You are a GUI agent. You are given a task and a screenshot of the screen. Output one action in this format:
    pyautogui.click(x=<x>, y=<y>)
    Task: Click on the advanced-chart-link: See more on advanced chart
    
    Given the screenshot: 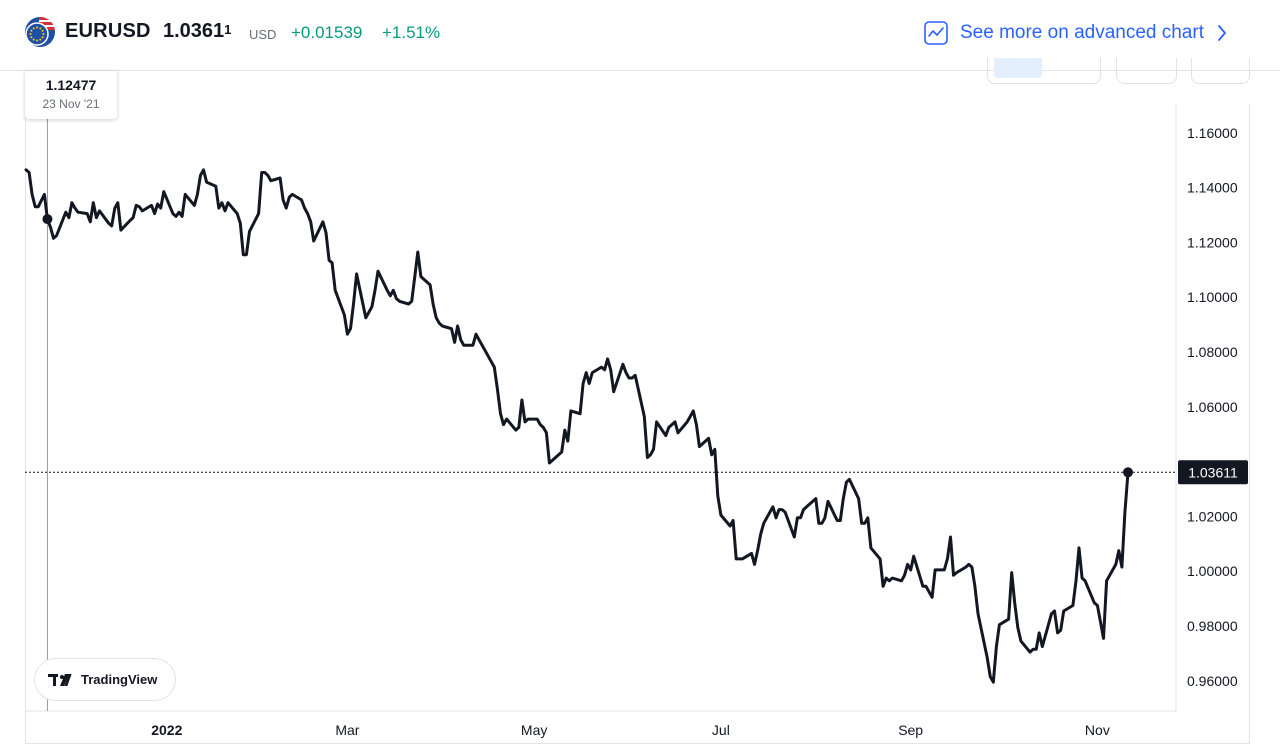 What is the action you would take?
    pyautogui.click(x=1076, y=33)
    